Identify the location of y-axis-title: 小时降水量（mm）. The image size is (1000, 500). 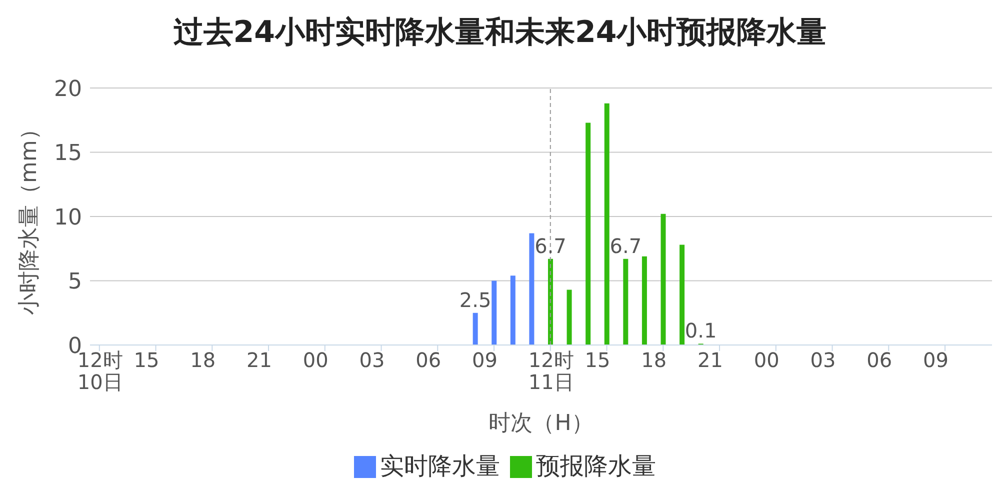
(29, 216).